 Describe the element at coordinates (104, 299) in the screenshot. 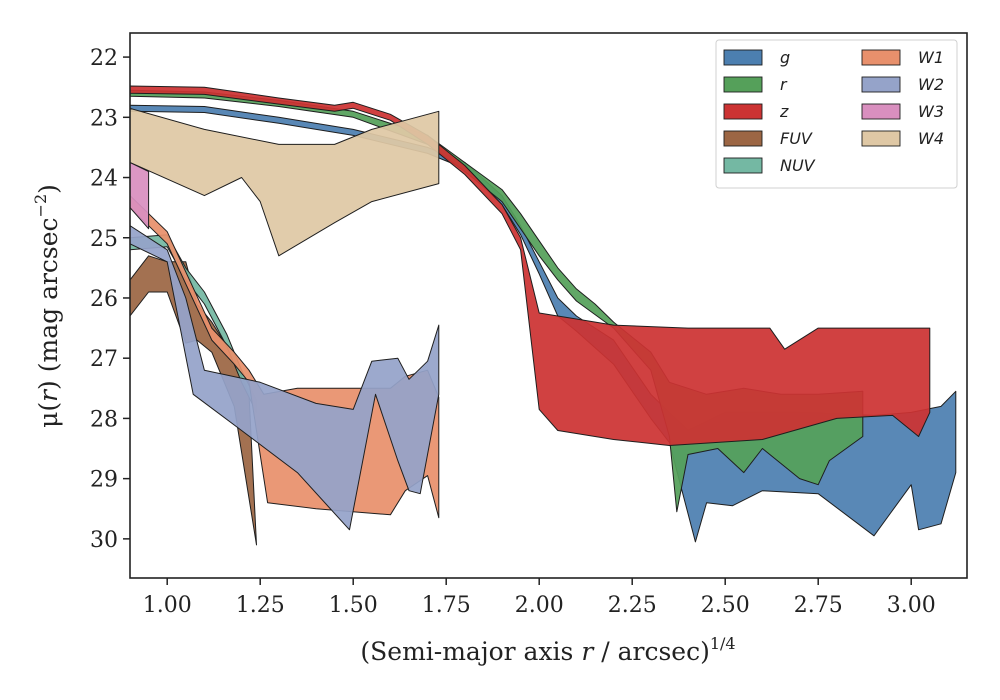

I see `y-tick-label: 26` at that location.